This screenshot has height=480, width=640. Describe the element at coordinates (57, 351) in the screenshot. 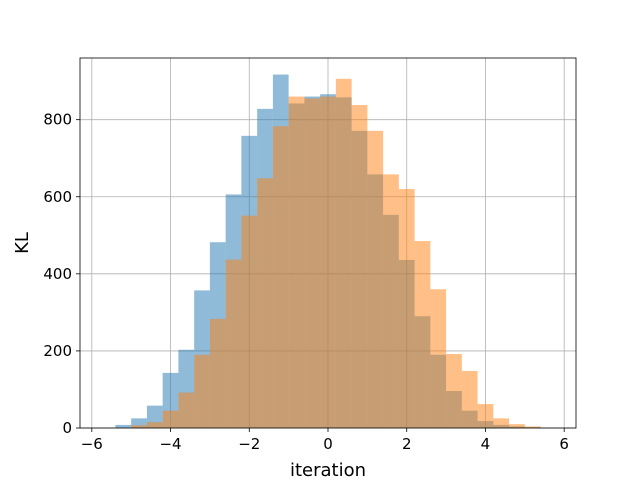

I see `y-tick-label: 200` at that location.